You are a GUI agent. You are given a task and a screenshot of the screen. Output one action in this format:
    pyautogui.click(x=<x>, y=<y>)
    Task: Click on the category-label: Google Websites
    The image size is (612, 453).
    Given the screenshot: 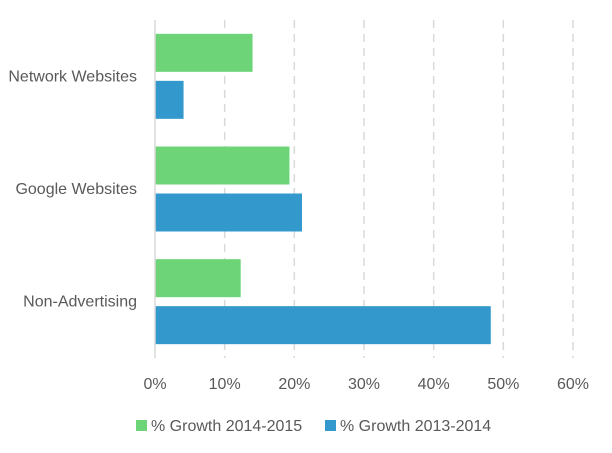 What is the action you would take?
    pyautogui.click(x=76, y=189)
    